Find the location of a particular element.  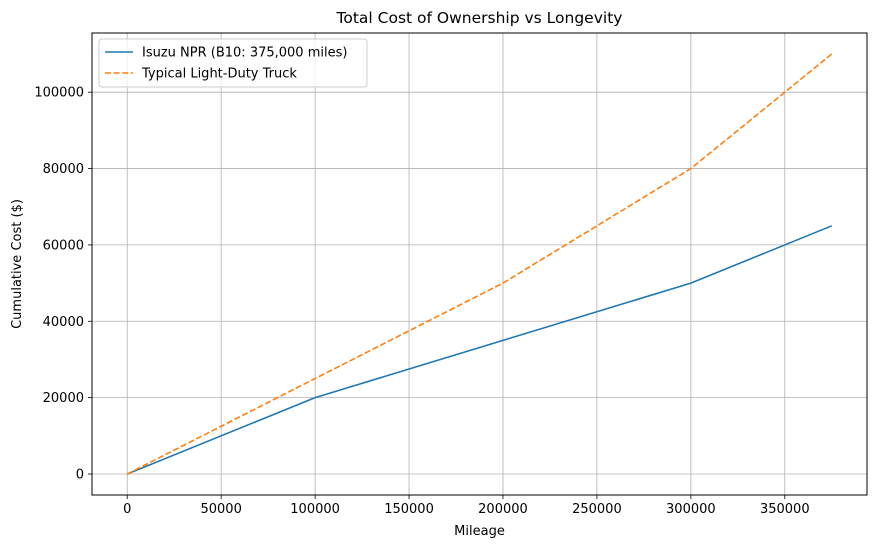

legend-label-0: Isuzu NPR (B10: 375,000 miles) is located at coordinates (244, 53).